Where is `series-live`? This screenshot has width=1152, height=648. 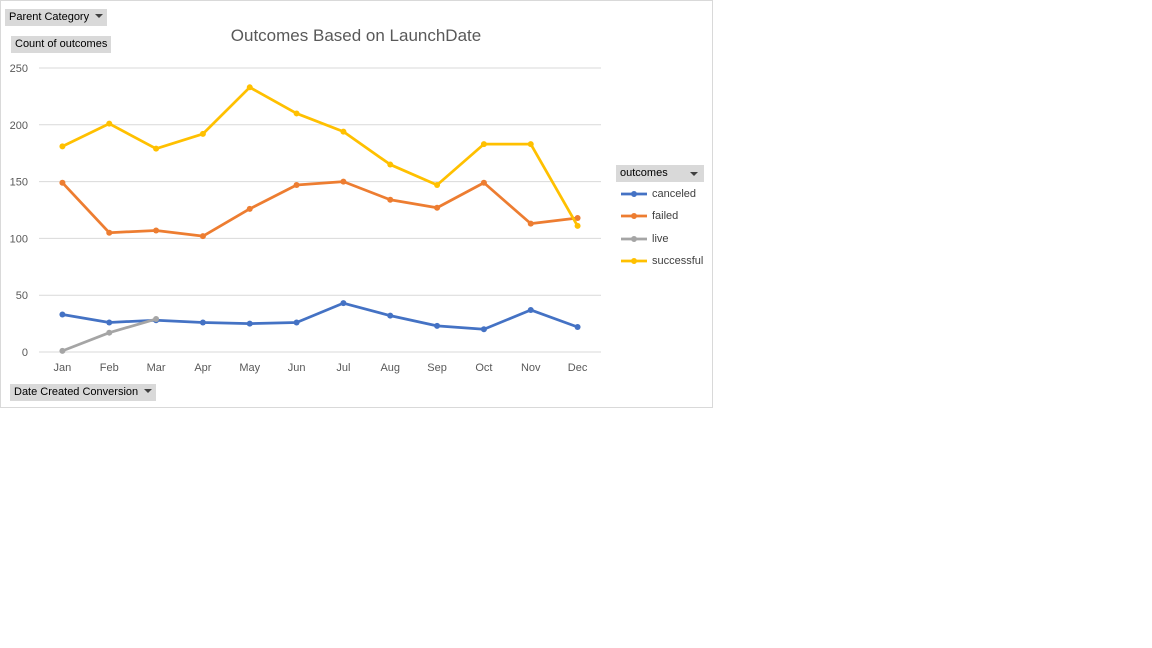 series-live is located at coordinates (109, 335).